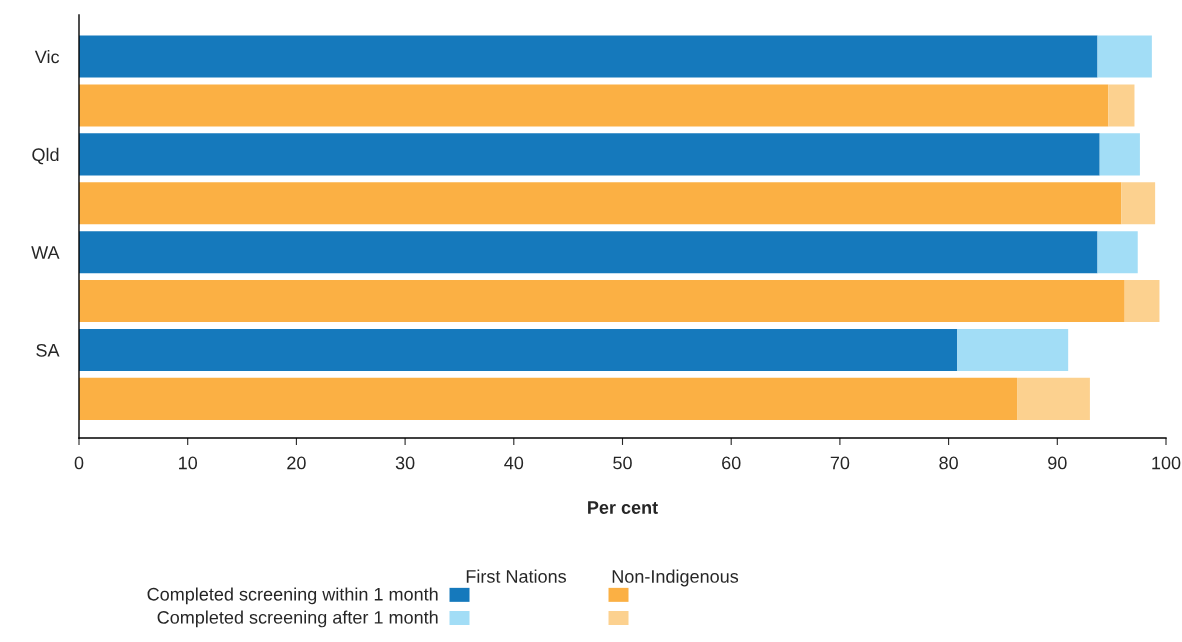  Describe the element at coordinates (45, 156) in the screenshot. I see `y-tick-label: Qld` at that location.